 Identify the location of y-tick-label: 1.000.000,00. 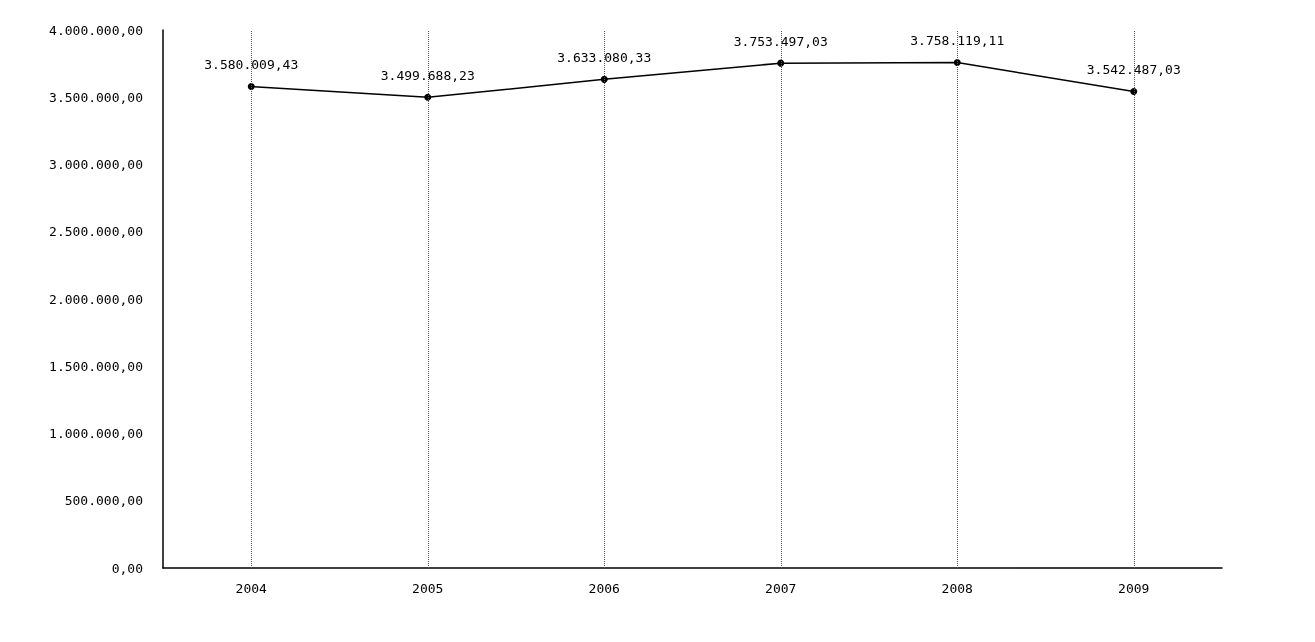
(96, 433).